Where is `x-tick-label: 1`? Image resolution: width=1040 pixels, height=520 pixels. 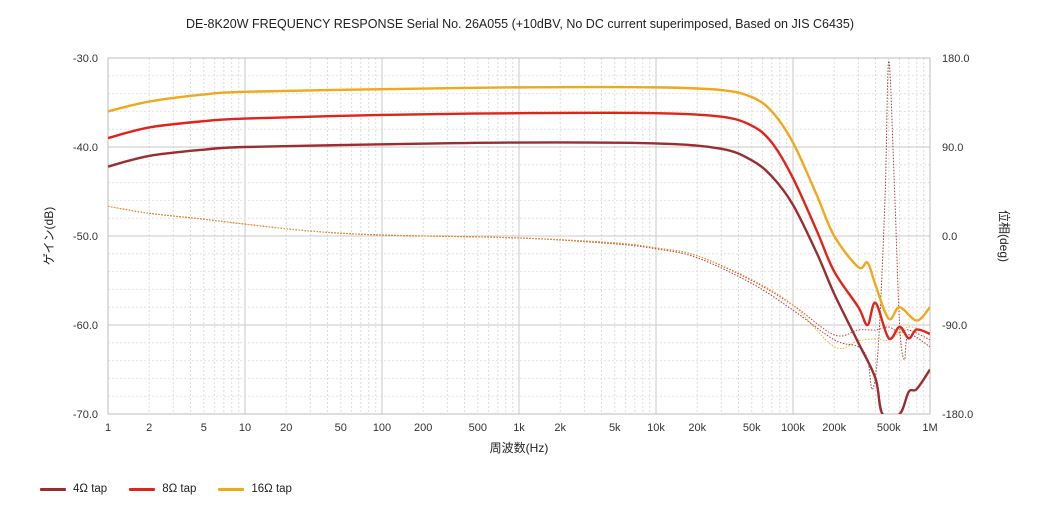
x-tick-label: 1 is located at coordinates (108, 428).